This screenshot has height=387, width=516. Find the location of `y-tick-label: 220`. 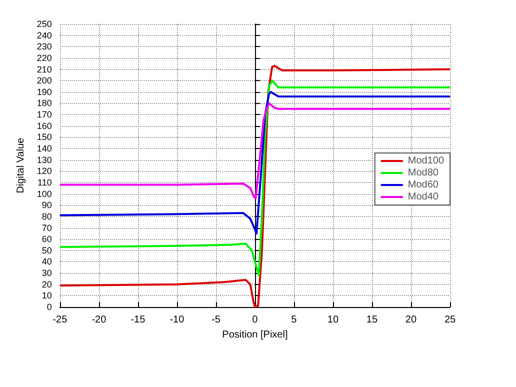

y-tick-label: 220 is located at coordinates (44, 57).